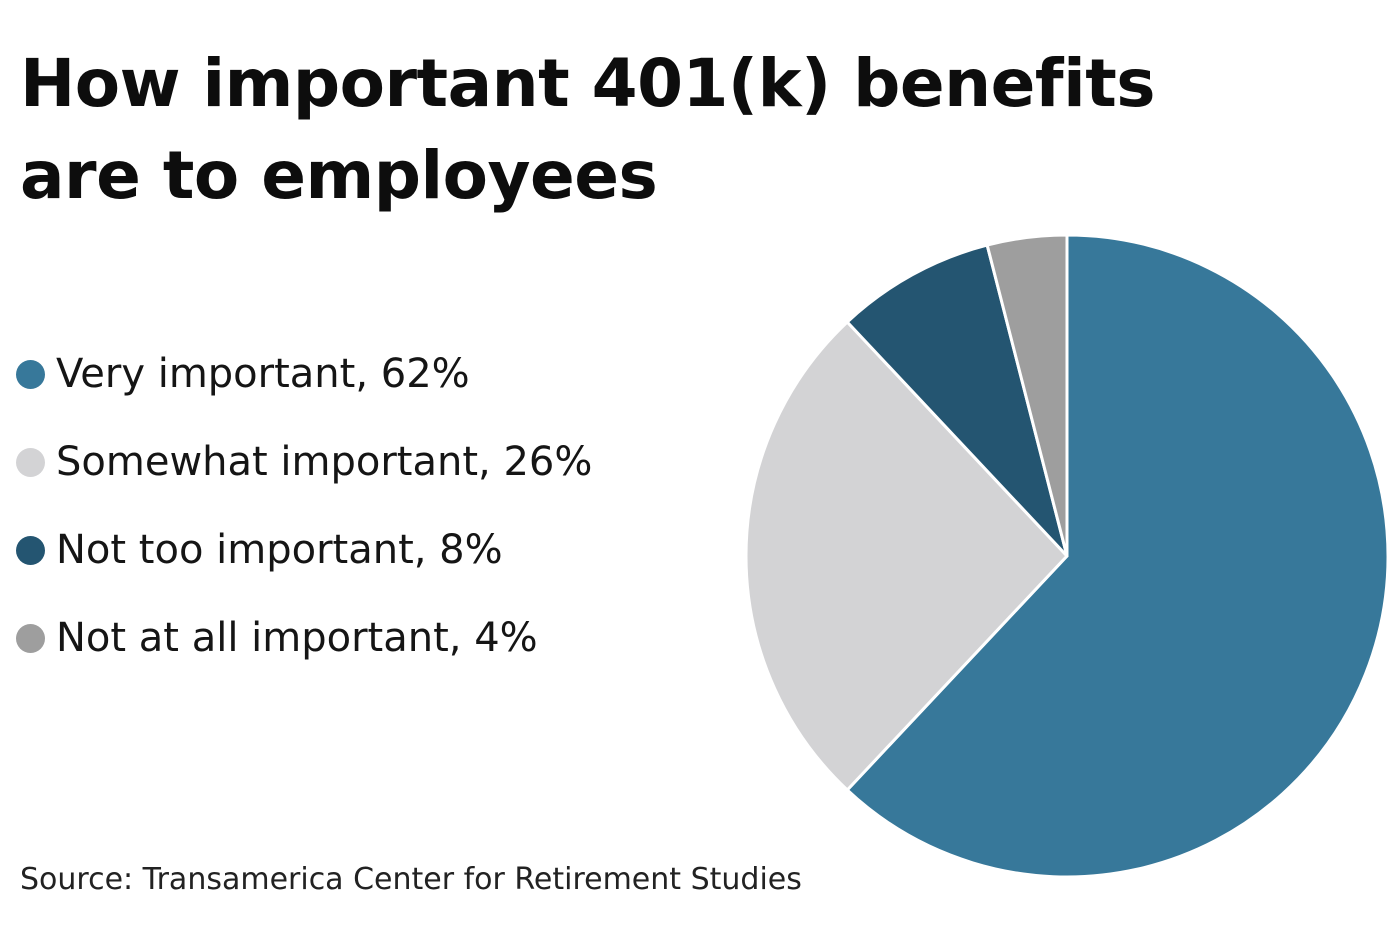 Image resolution: width=1398 pixels, height=938 pixels. What do you see at coordinates (30, 550) in the screenshot?
I see `legend-swatch-not-too-important` at bounding box center [30, 550].